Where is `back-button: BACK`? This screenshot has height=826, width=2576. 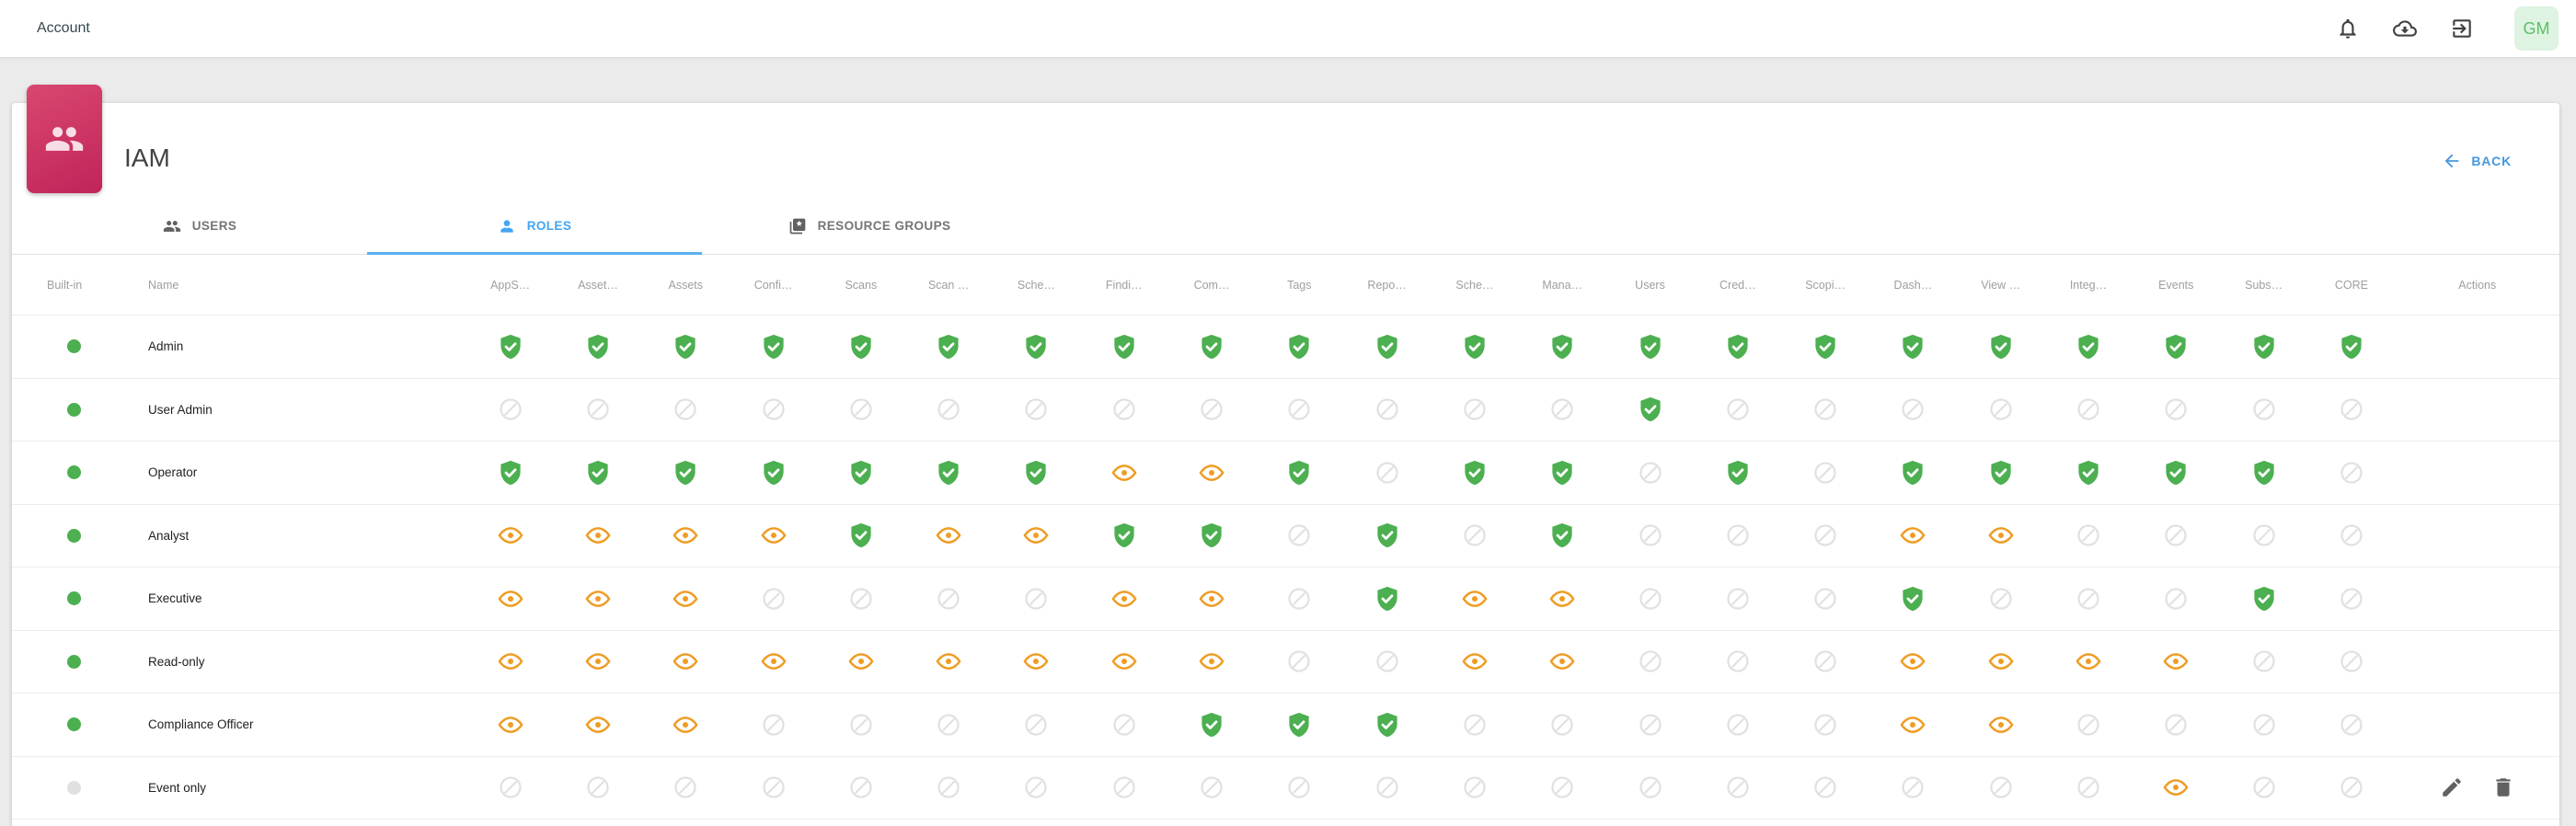 back-button: BACK is located at coordinates (2477, 161).